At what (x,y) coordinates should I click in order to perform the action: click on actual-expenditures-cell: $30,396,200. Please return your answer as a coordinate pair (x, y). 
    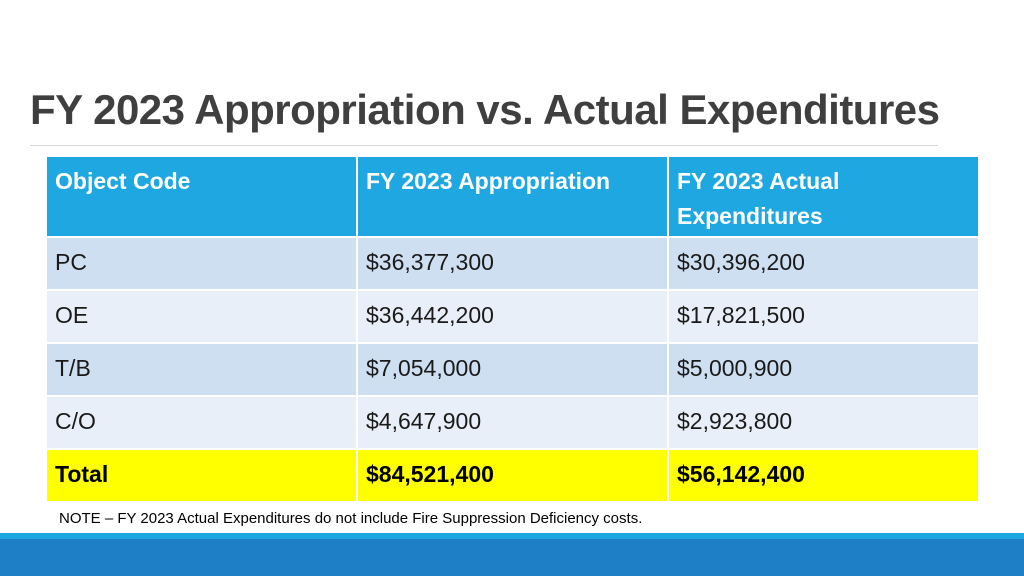
    Looking at the image, I should click on (823, 263).